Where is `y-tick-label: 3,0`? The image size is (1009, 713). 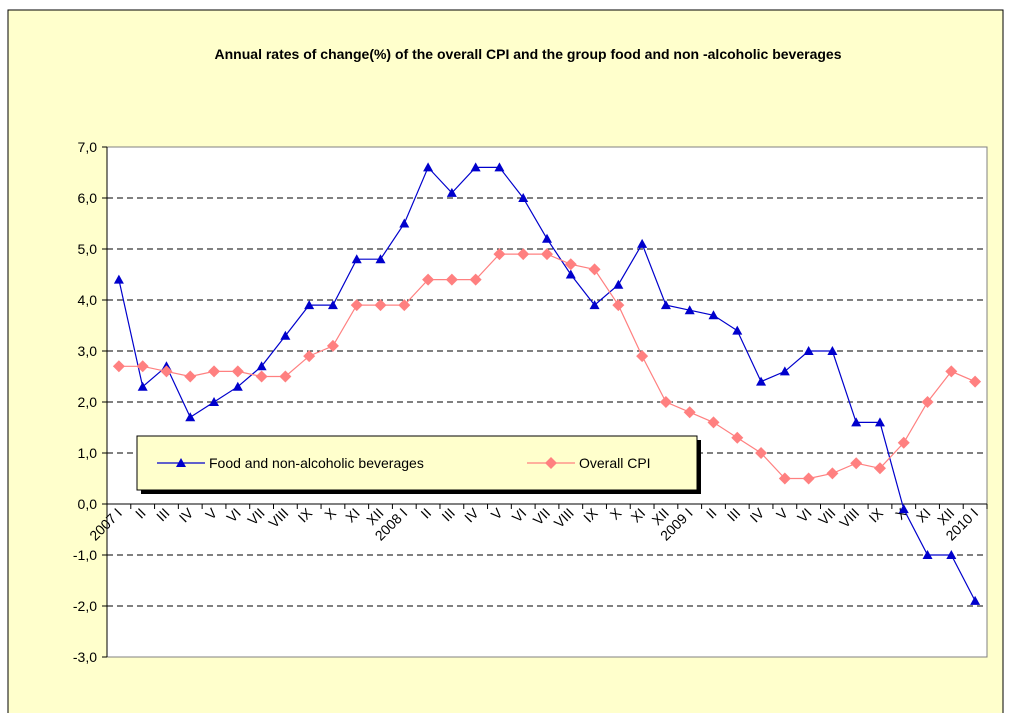 y-tick-label: 3,0 is located at coordinates (88, 351).